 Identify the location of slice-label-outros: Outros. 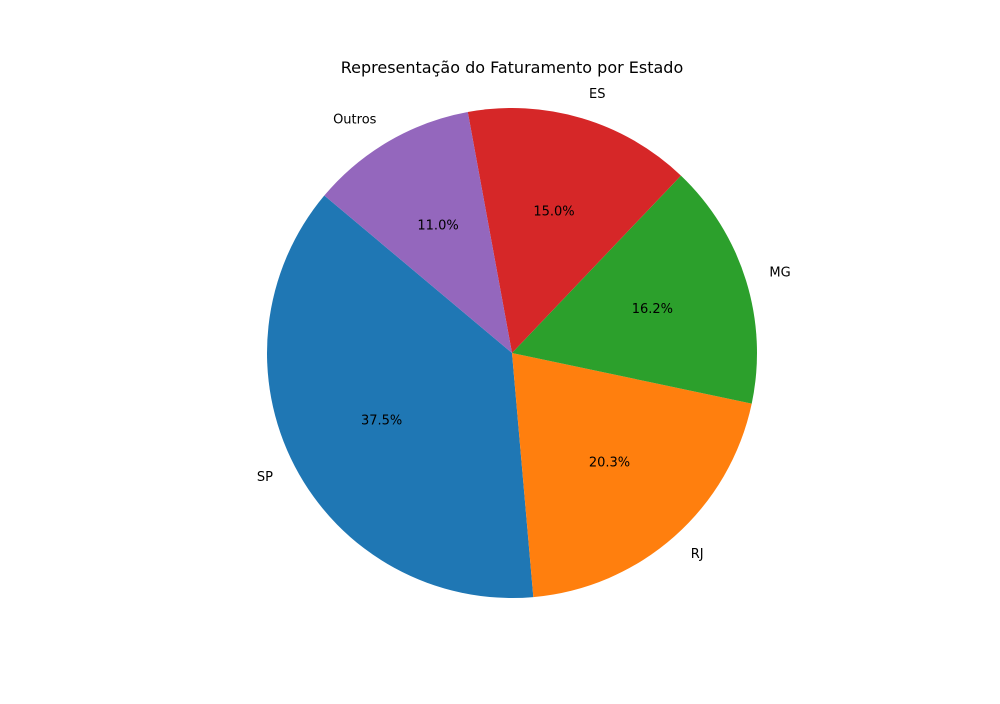
(355, 120).